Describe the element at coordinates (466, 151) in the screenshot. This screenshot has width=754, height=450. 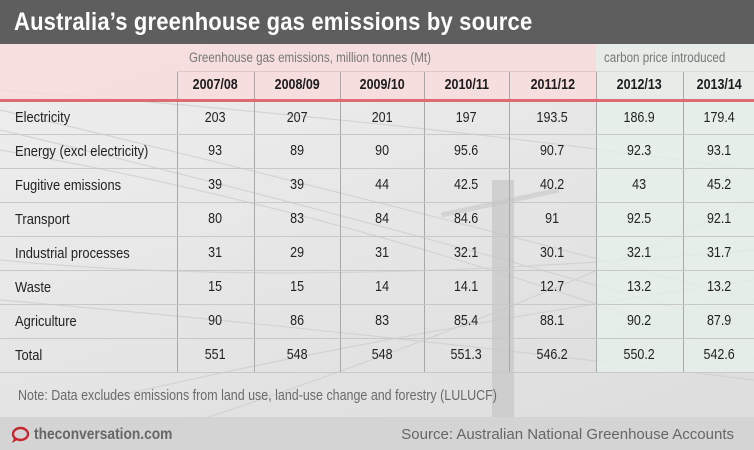
I see `table-cell: 95.6` at that location.